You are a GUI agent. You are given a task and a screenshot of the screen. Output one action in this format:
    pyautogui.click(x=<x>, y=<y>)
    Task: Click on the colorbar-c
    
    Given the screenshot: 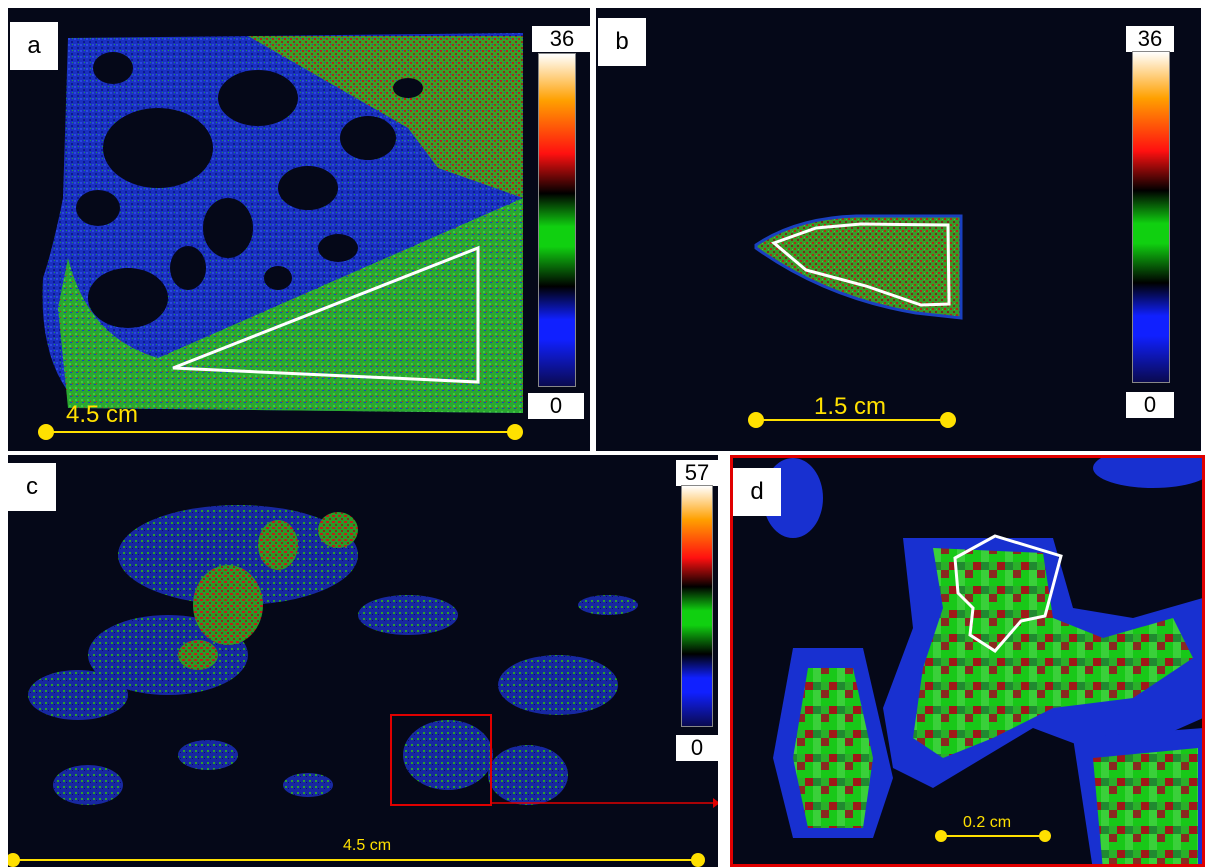 What is the action you would take?
    pyautogui.click(x=697, y=606)
    